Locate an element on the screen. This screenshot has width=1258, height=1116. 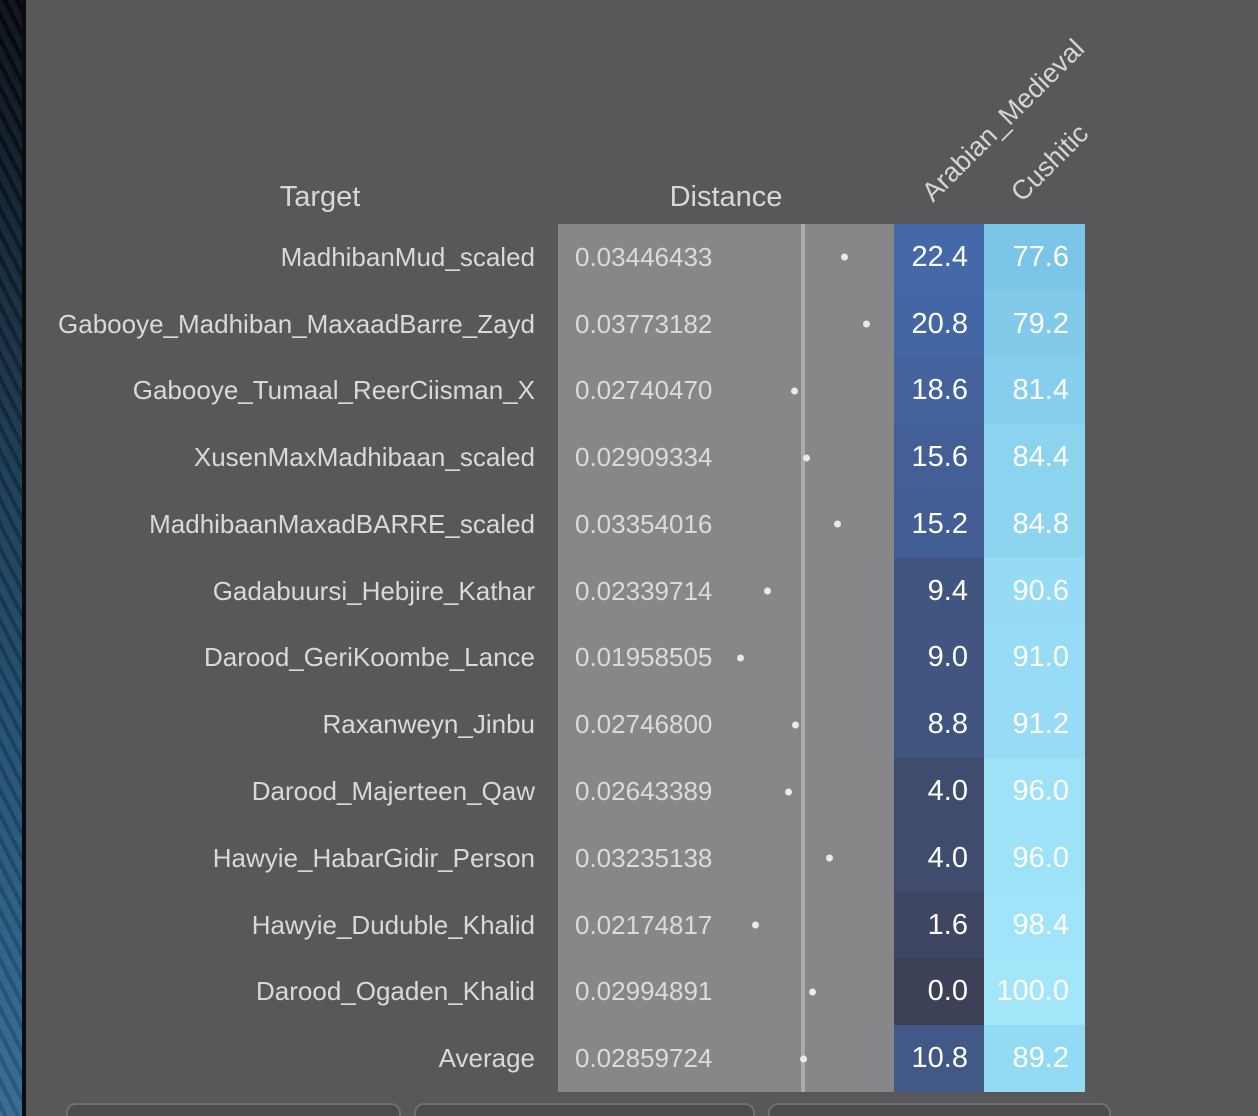
desktop-wallpaper-strip is located at coordinates (11, 558).